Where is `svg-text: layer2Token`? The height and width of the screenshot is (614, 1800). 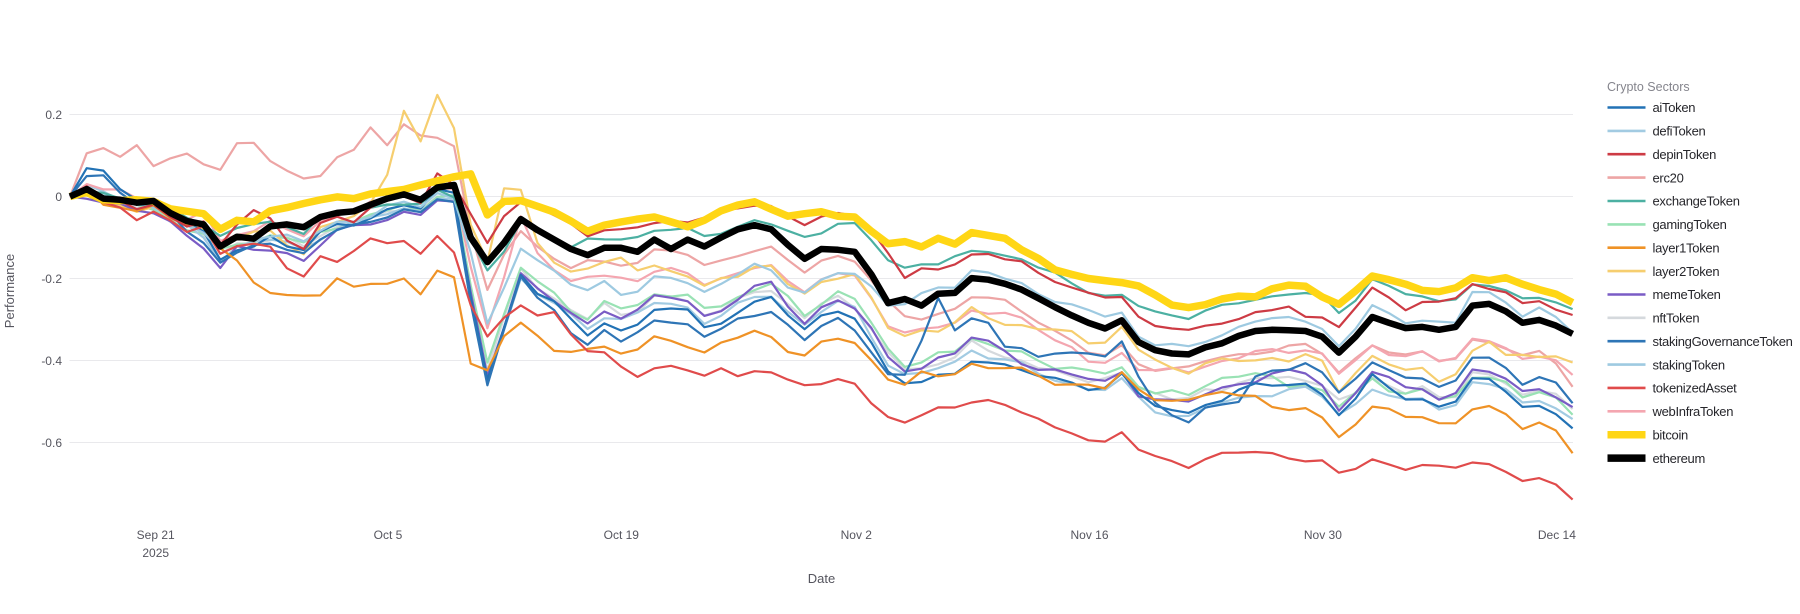
svg-text: layer2Token is located at coordinates (1686, 271).